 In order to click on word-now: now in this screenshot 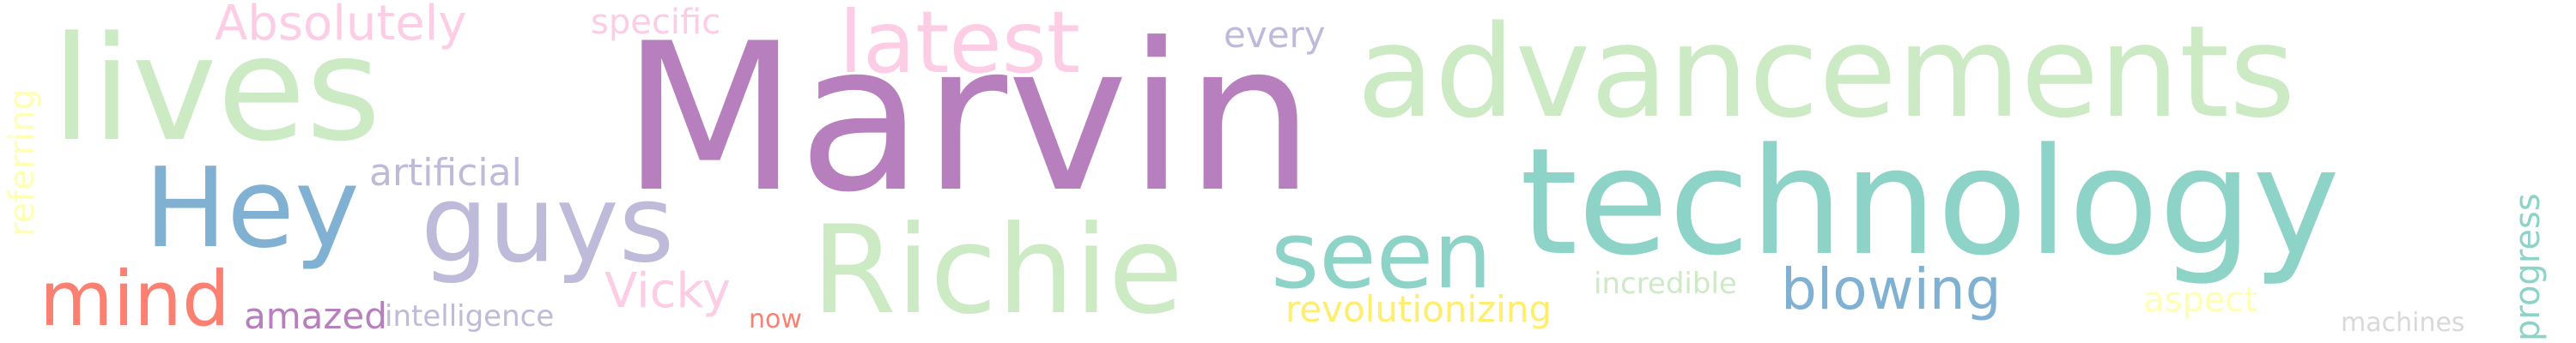, I will do `click(775, 319)`.